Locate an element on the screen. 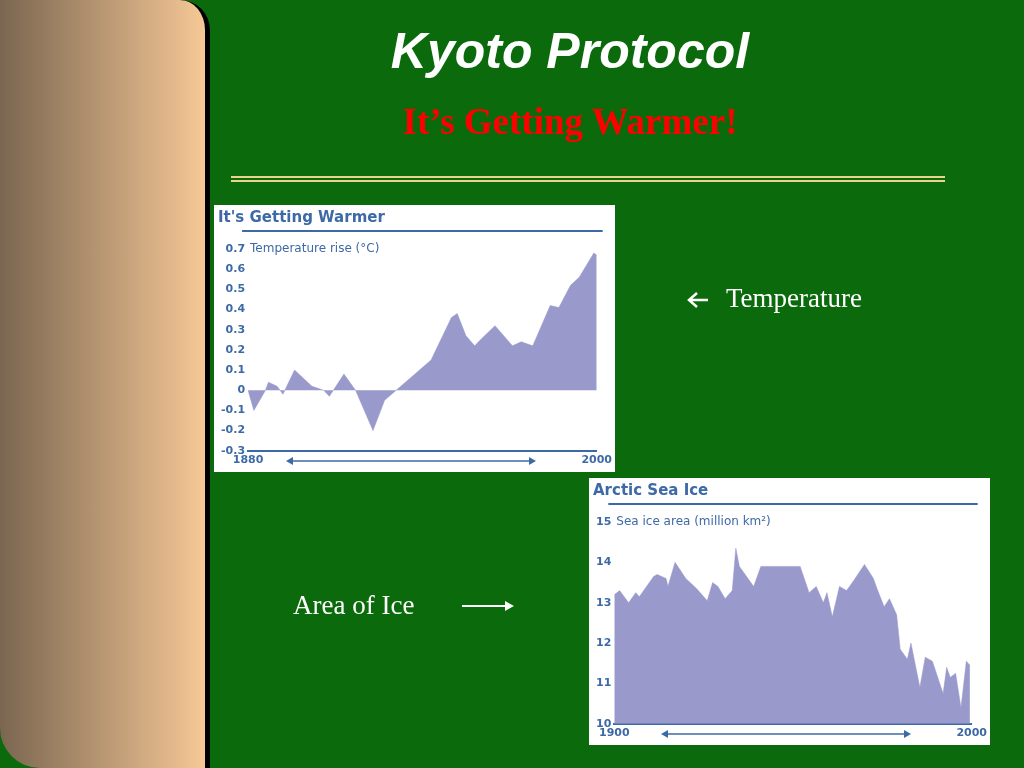 The height and width of the screenshot is (768, 1024). y-tick-label: 13 is located at coordinates (604, 602).